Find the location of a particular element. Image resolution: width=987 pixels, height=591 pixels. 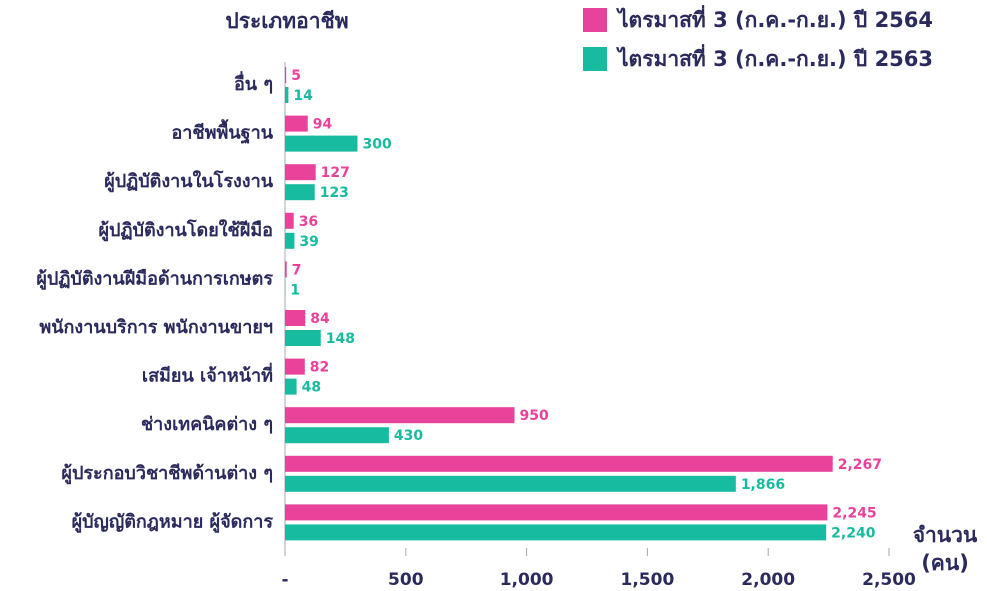

x-tick-label: 1,500 is located at coordinates (648, 580).